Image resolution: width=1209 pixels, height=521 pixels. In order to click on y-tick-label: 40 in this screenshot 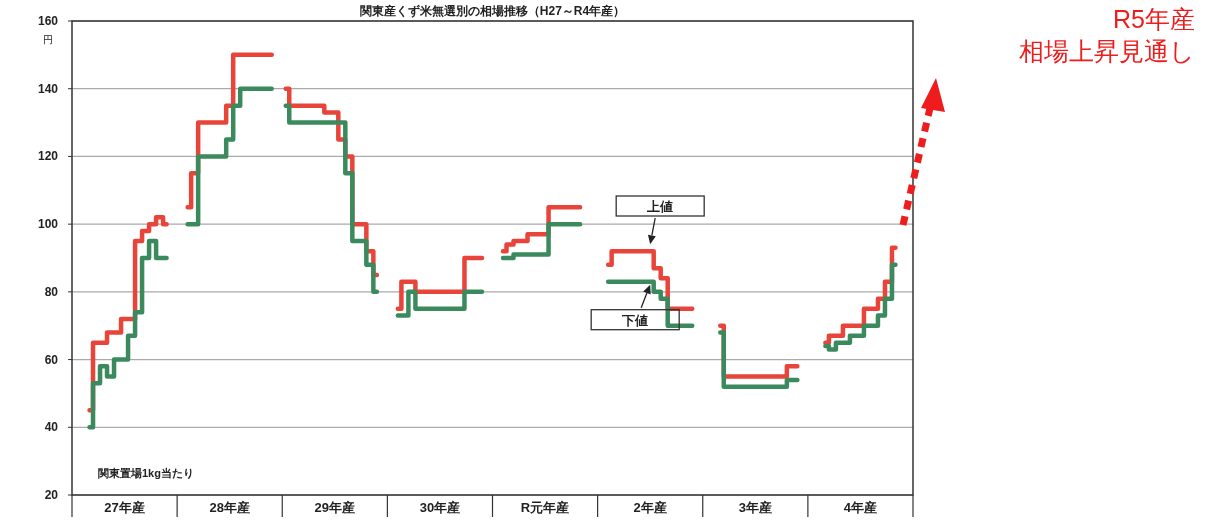, I will do `click(51, 427)`.